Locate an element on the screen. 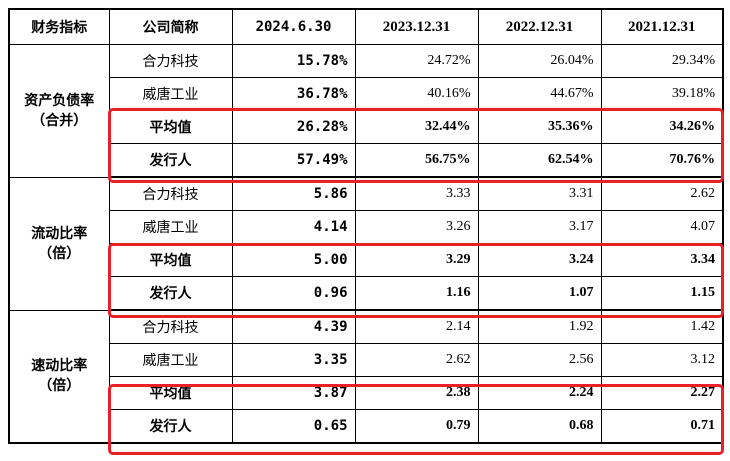 The image size is (730, 461). value-2023: 2.62 is located at coordinates (416, 360).